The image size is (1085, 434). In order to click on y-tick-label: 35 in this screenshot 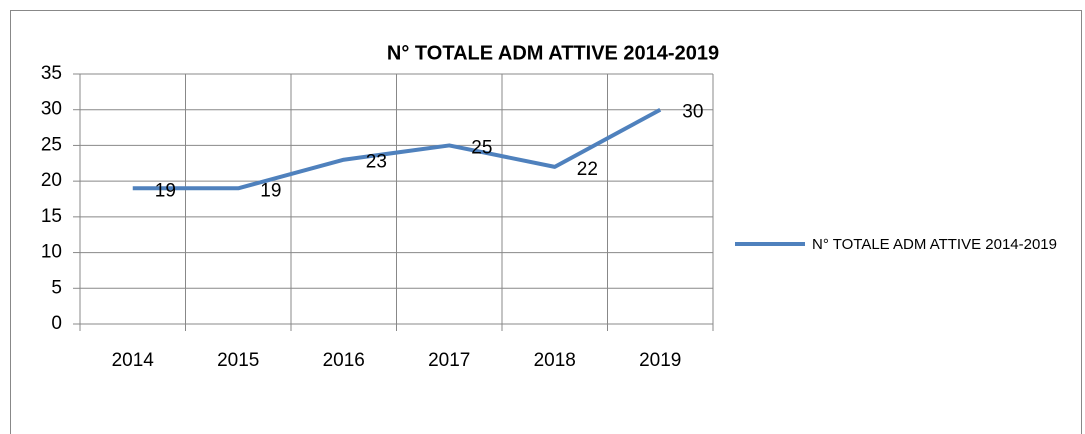, I will do `click(51, 73)`.